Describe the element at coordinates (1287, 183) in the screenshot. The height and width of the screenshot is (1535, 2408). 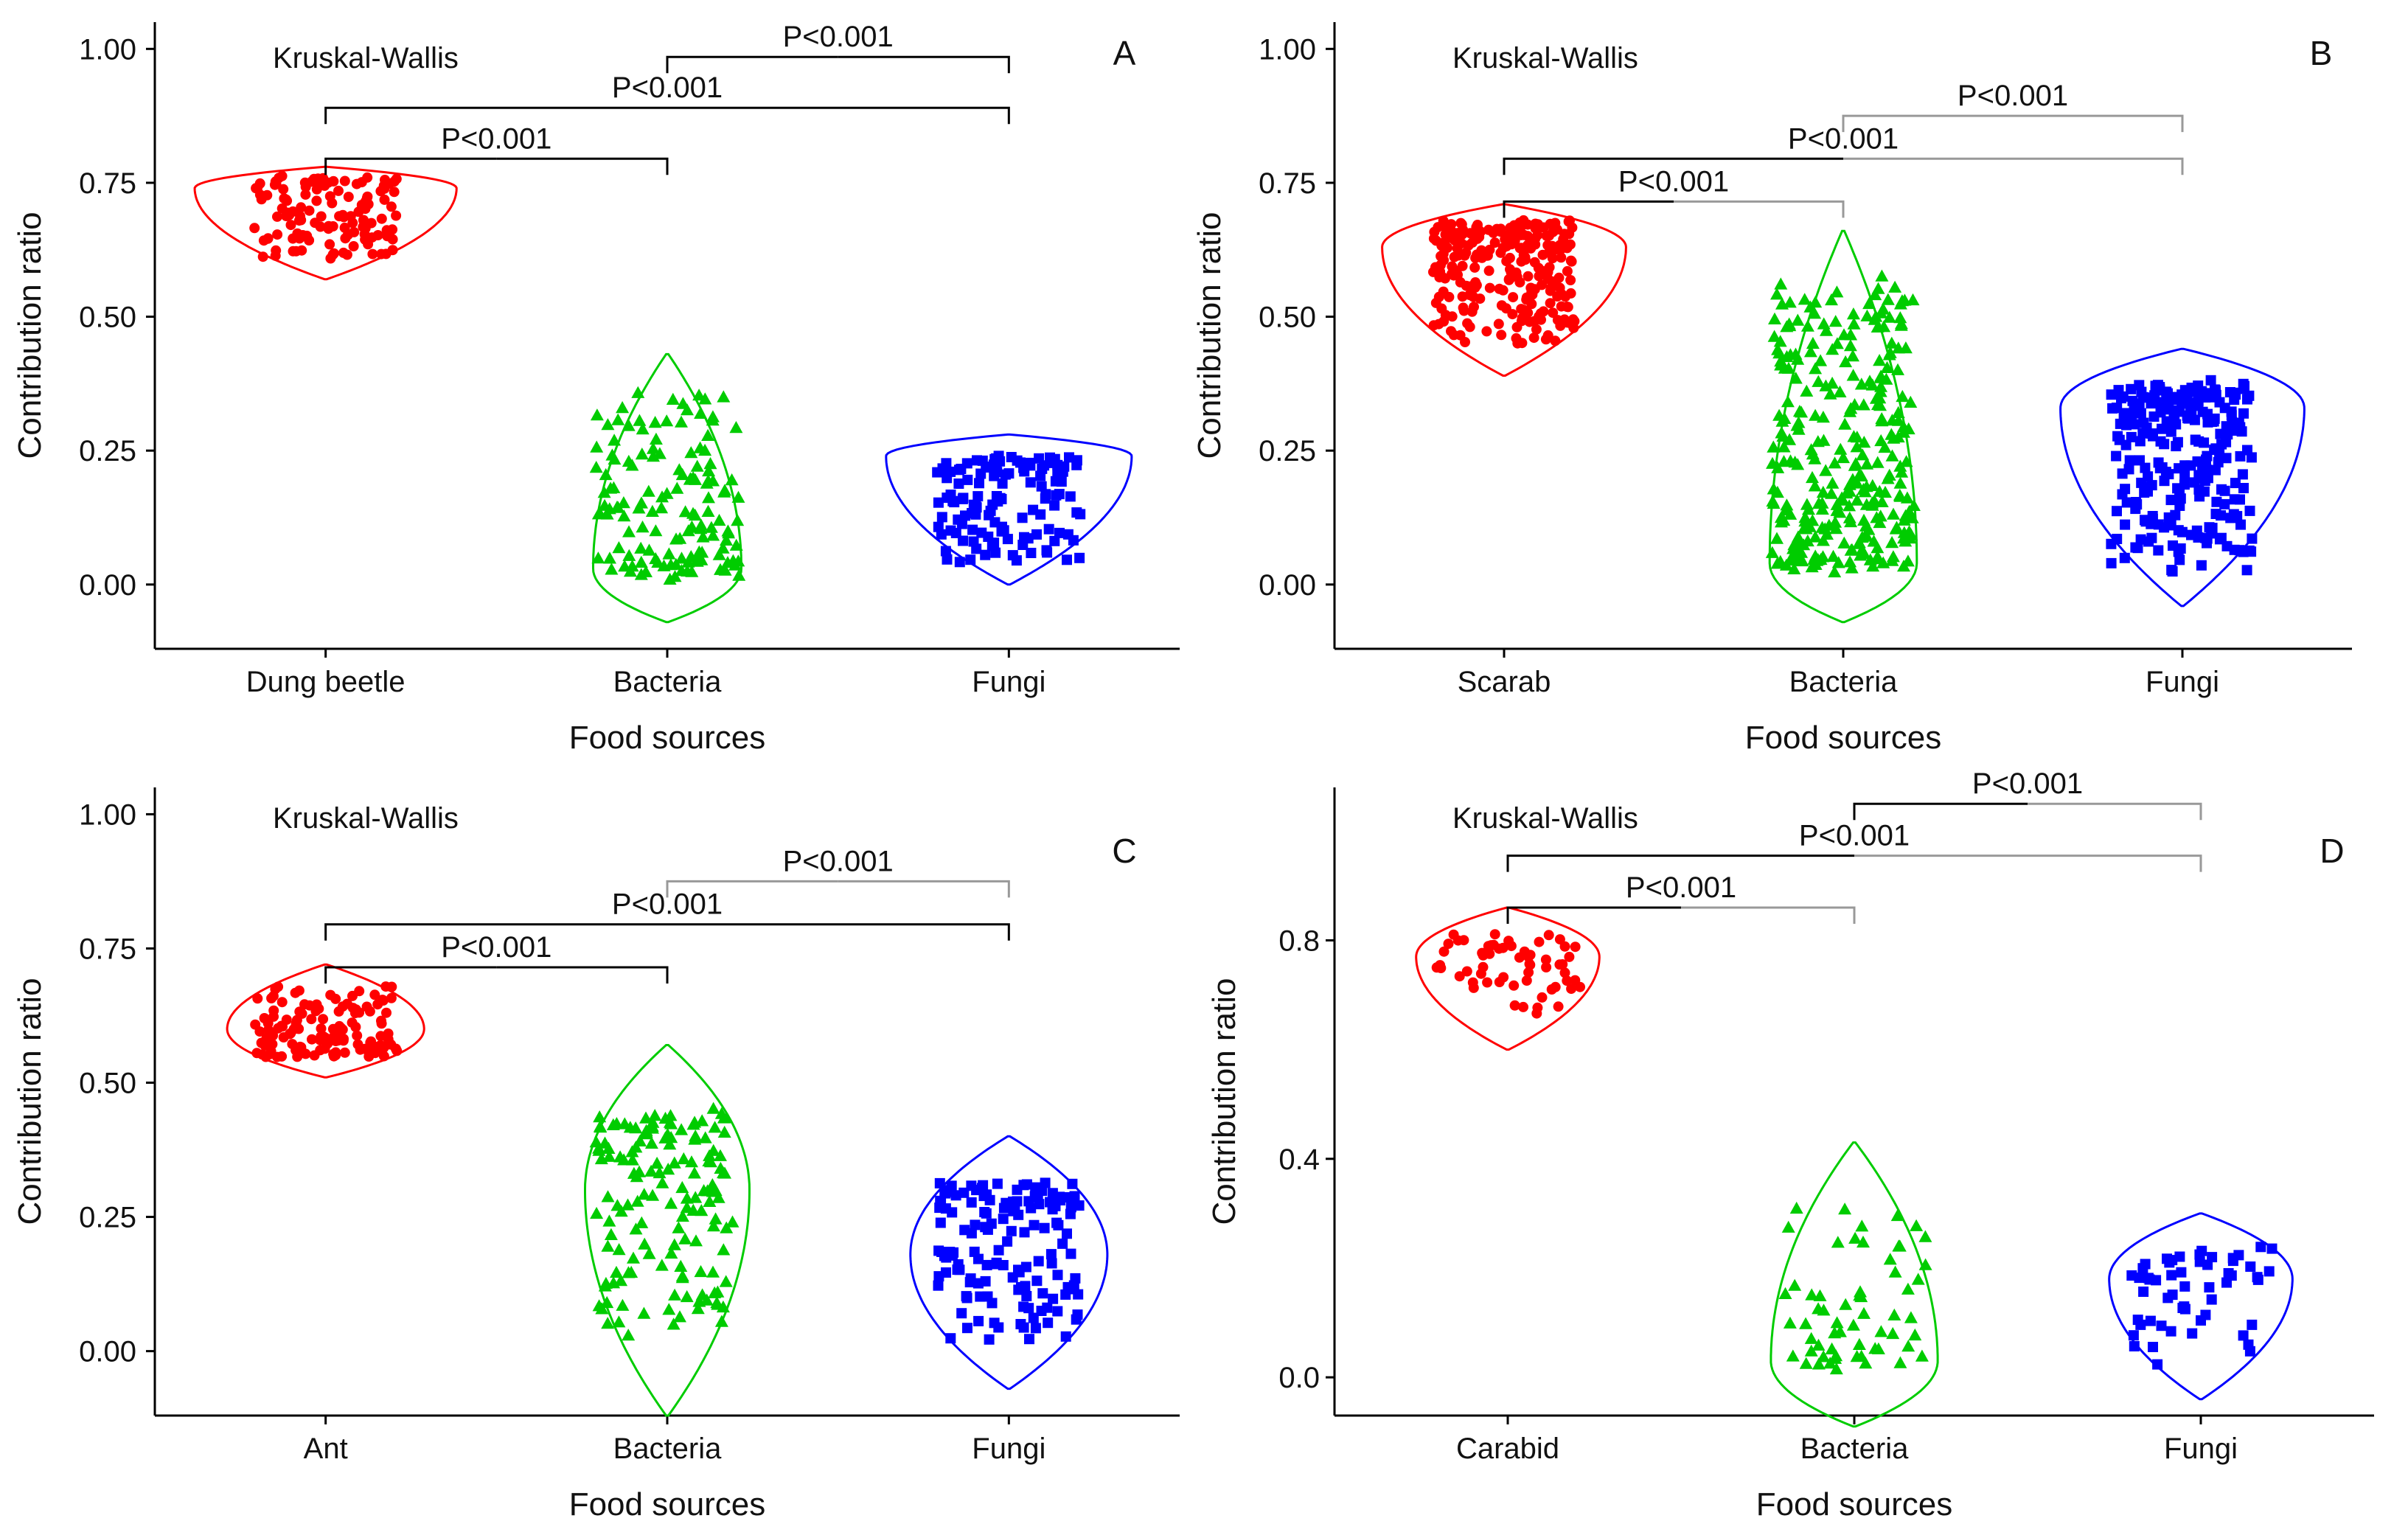
I see `y-tick-label: 0.75` at that location.